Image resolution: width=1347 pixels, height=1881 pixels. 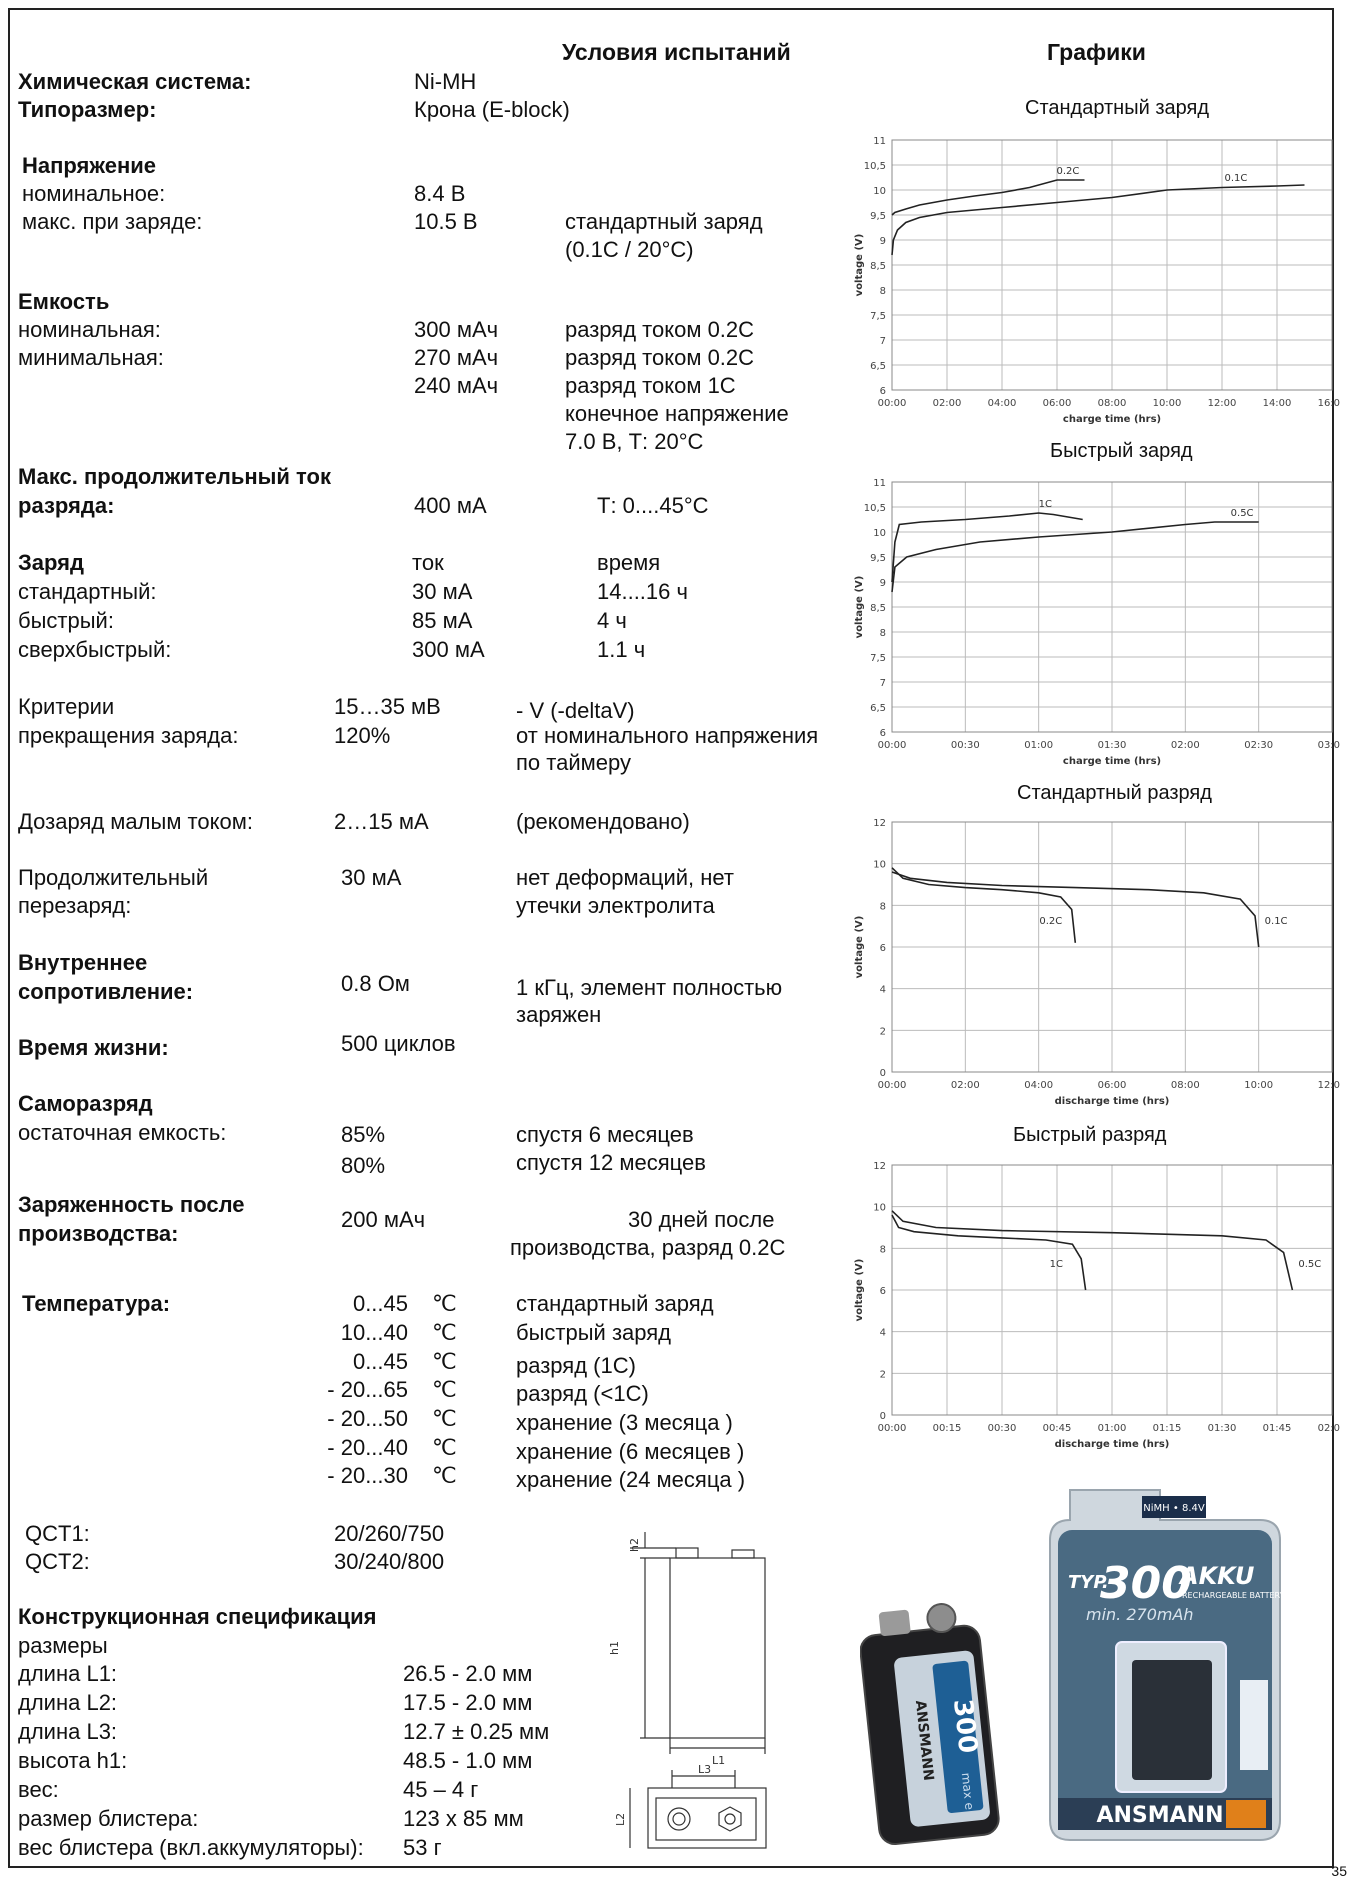 What do you see at coordinates (442, 591) in the screenshot?
I see `charge-row-current: 30 мА` at bounding box center [442, 591].